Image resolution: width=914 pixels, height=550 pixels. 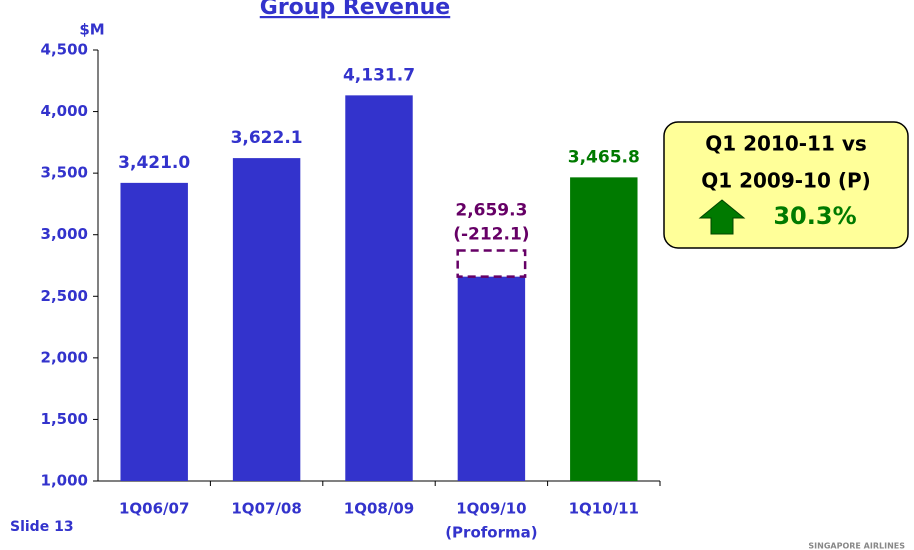 I want to click on adjustment-box, so click(x=491, y=263).